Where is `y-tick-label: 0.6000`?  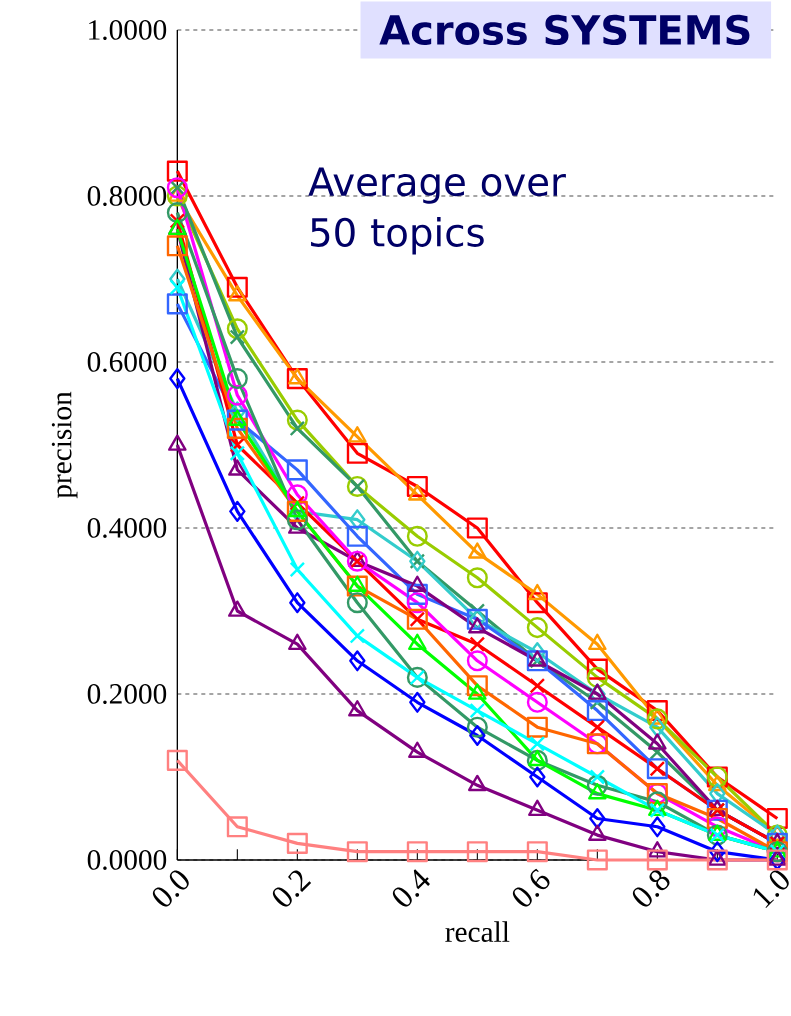 y-tick-label: 0.6000 is located at coordinates (127, 362).